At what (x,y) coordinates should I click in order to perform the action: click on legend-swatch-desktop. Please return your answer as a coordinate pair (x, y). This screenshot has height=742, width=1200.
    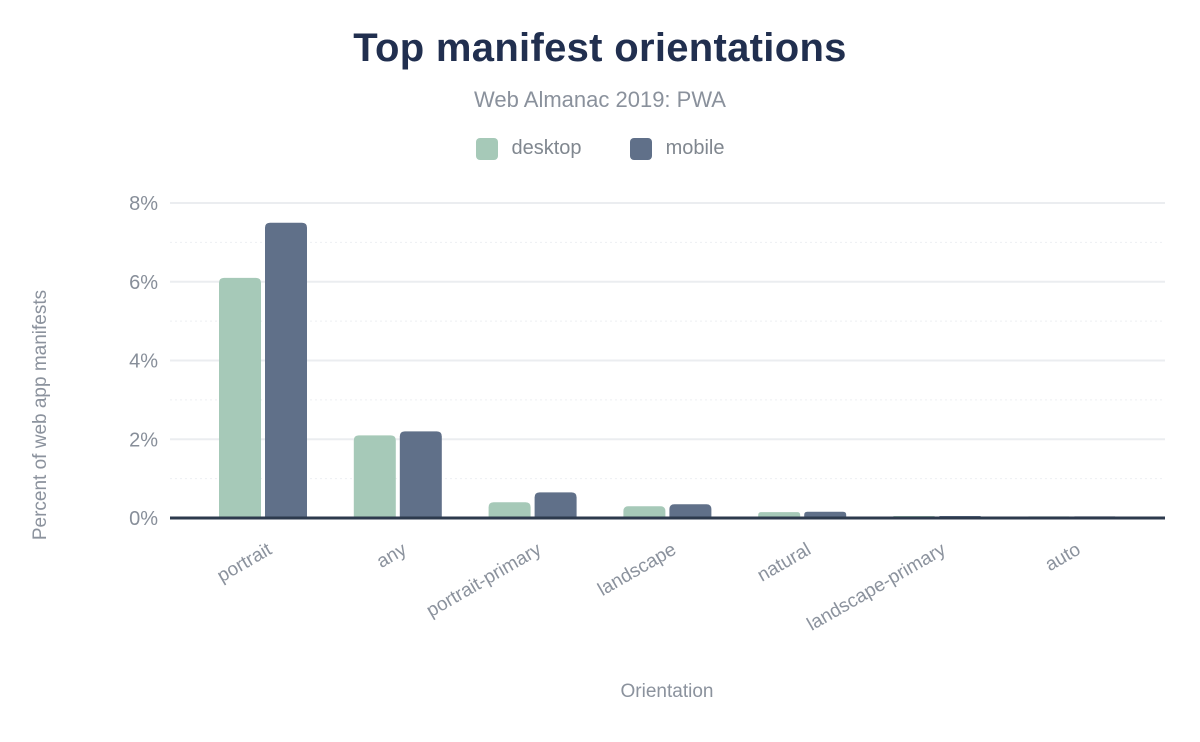
    Looking at the image, I should click on (486, 148).